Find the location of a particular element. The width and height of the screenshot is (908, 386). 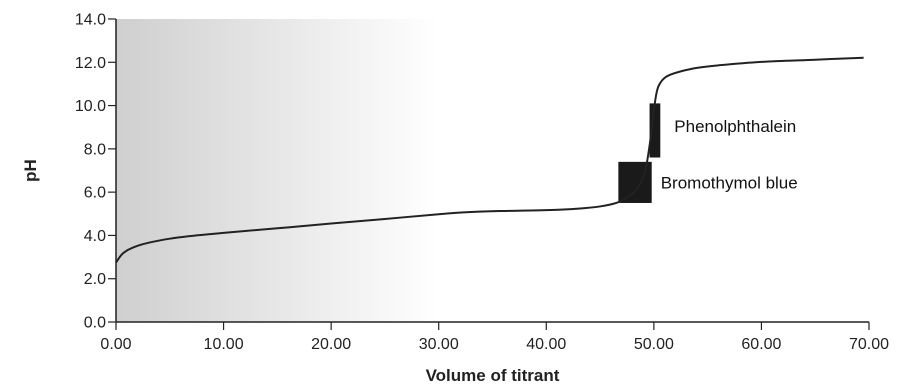

x-tick-label: 0.00 is located at coordinates (115, 344).